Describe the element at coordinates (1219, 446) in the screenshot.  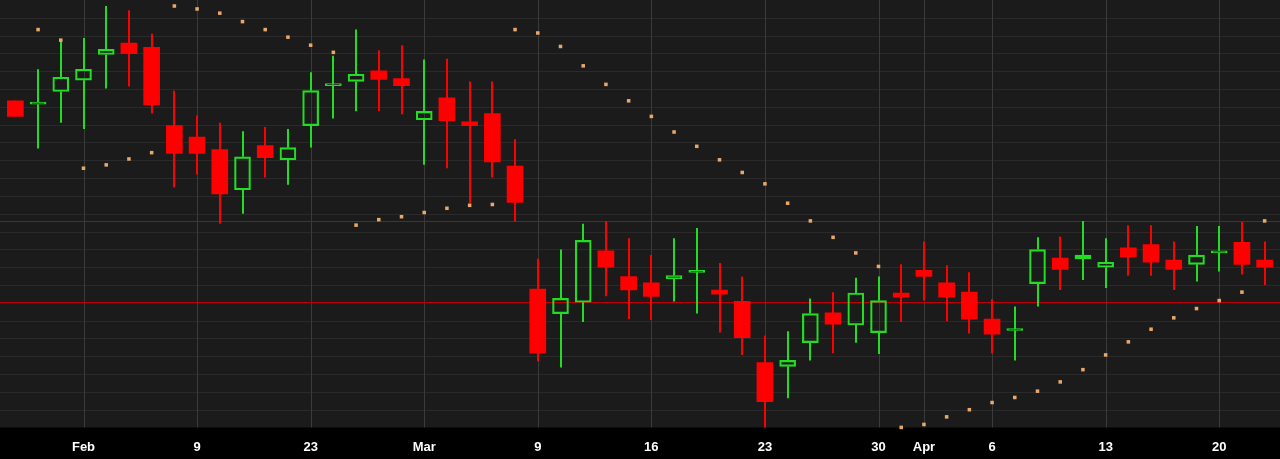
I see `x-tick-label: 20` at that location.